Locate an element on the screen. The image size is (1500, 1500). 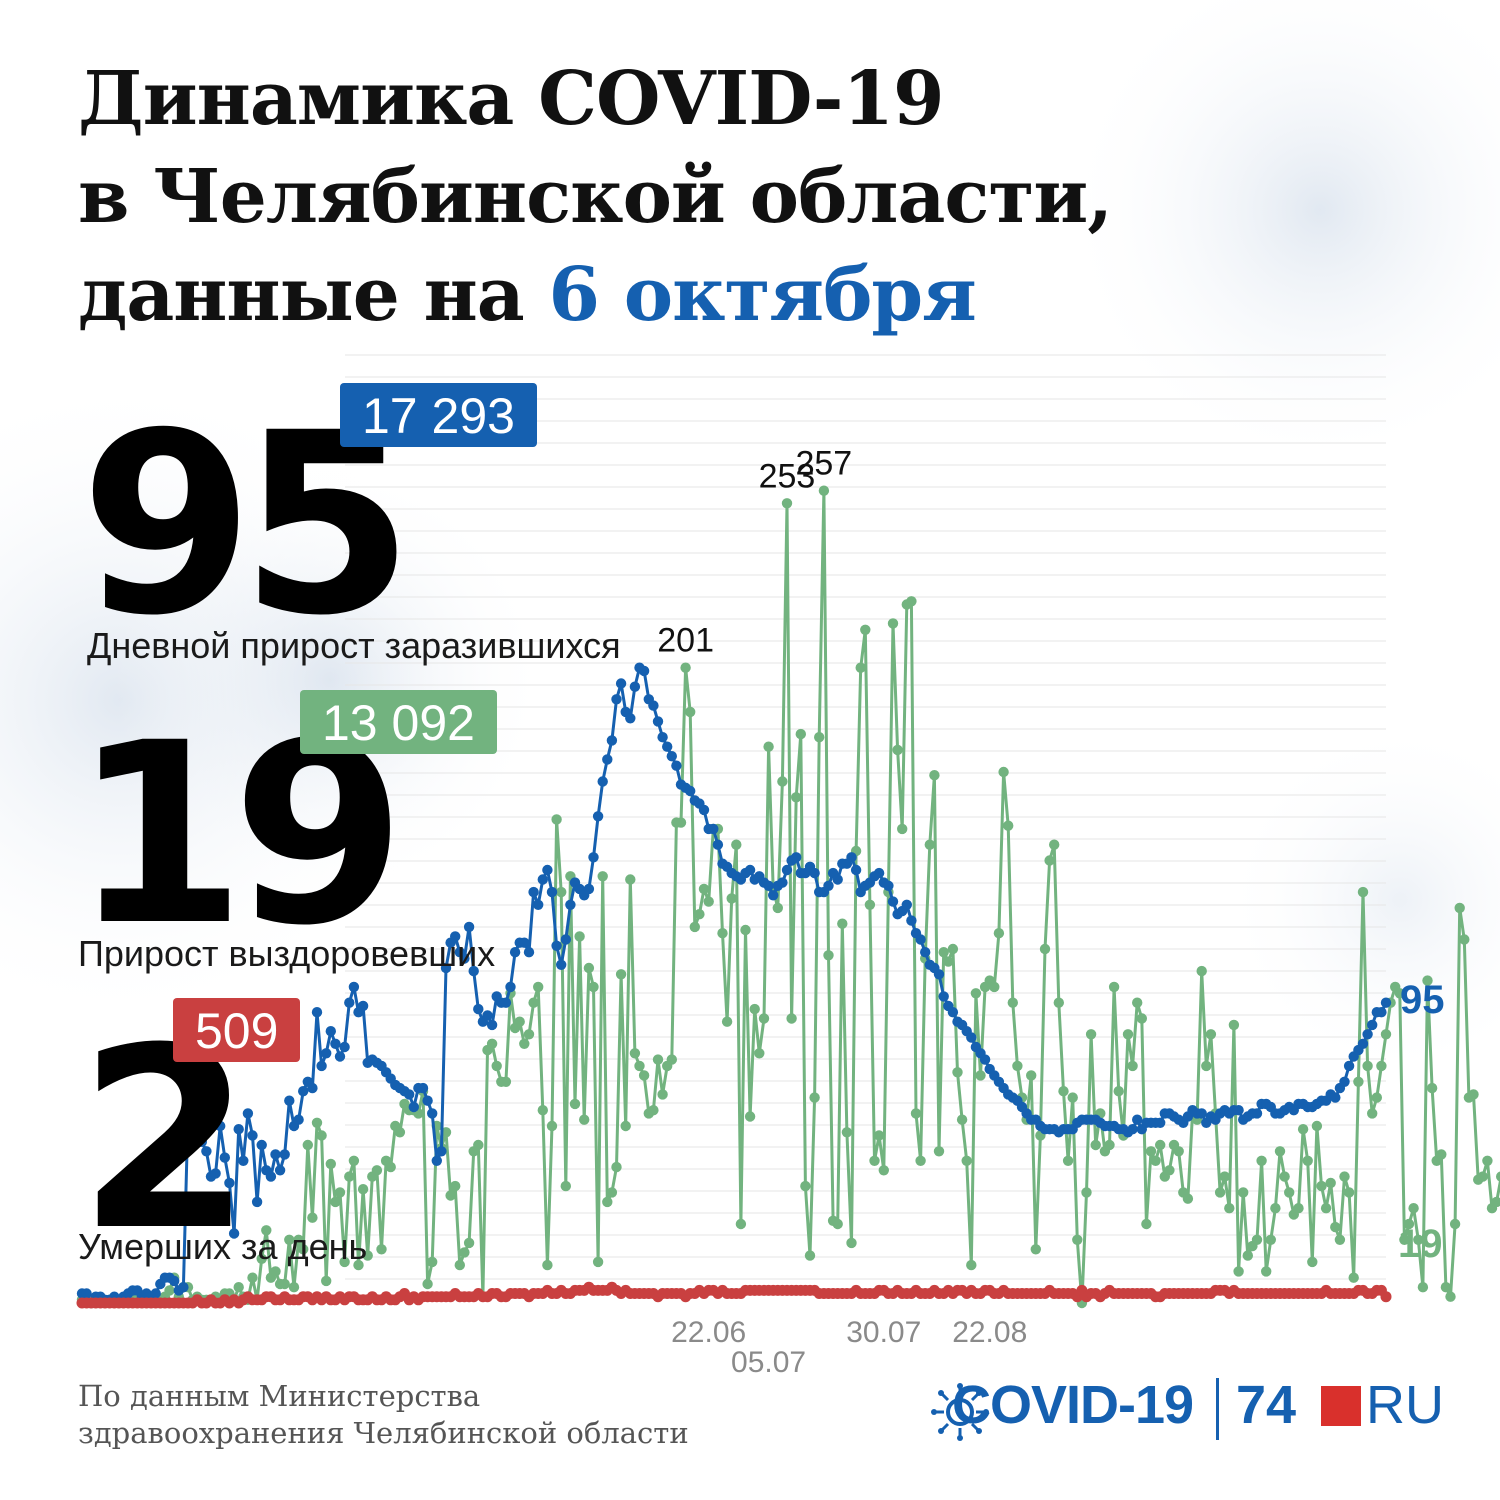
infected-end-label: 95 is located at coordinates (1422, 1000).